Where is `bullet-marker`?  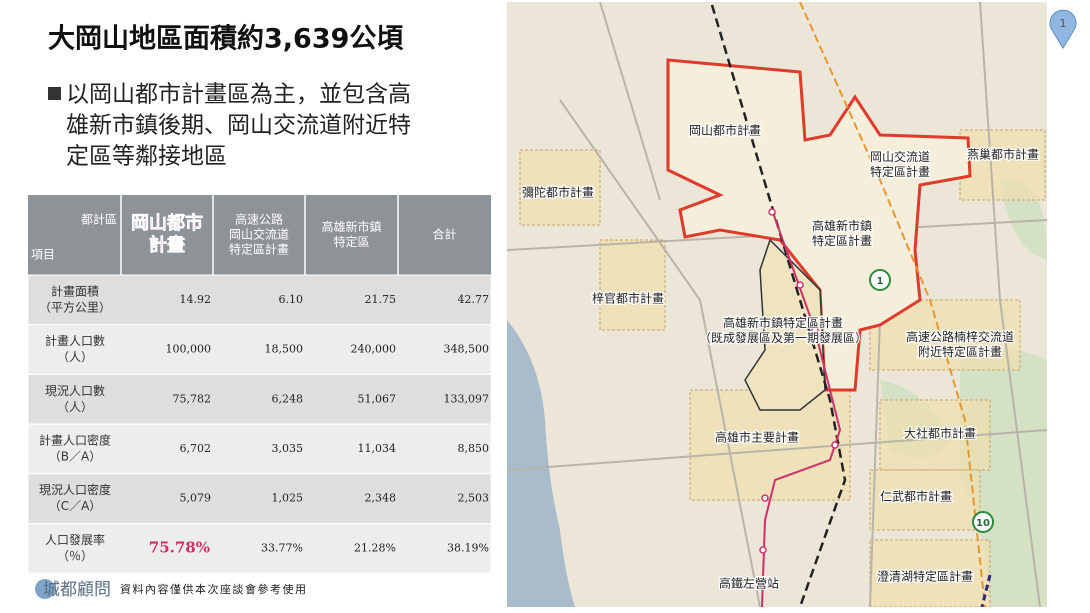
bullet-marker is located at coordinates (54, 93).